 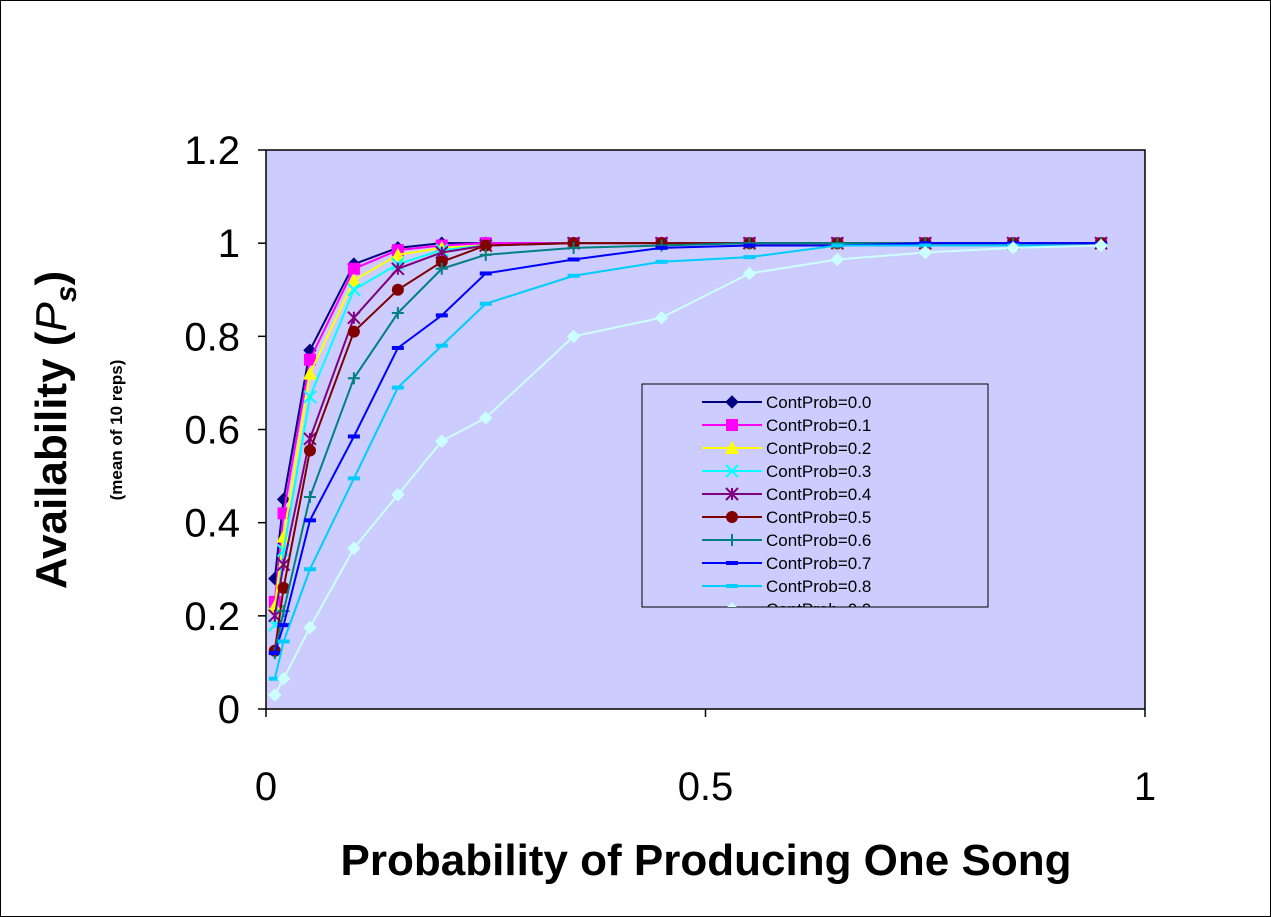 I want to click on y-axis-label-group: Availability (Ps), so click(x=55, y=430).